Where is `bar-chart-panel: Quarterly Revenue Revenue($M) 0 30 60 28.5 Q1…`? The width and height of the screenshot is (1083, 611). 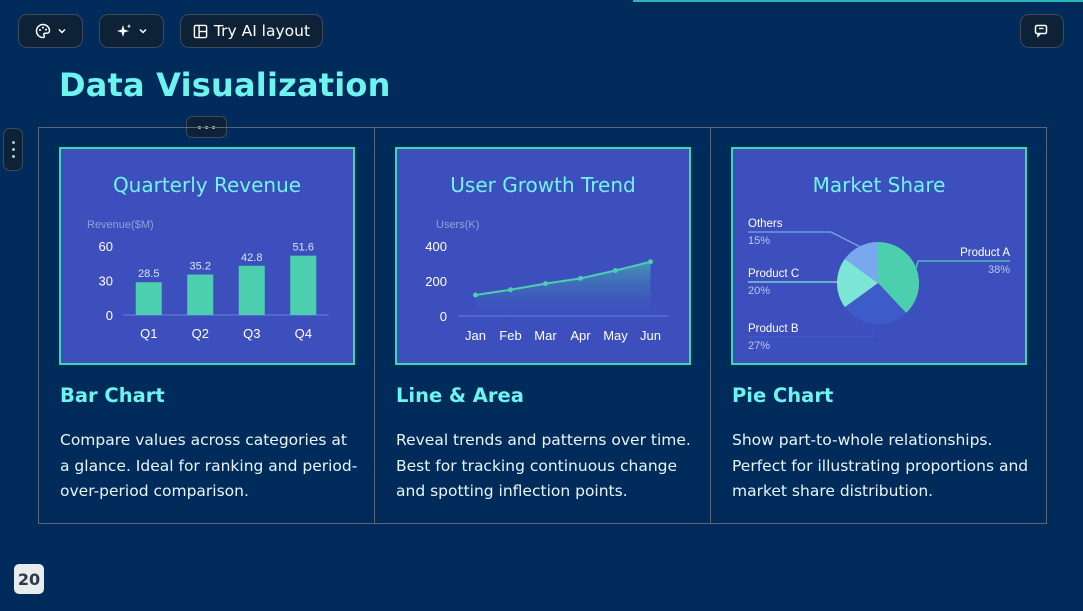 bar-chart-panel: Quarterly Revenue Revenue($M) 0 30 60 28.5 Q1… is located at coordinates (207, 256).